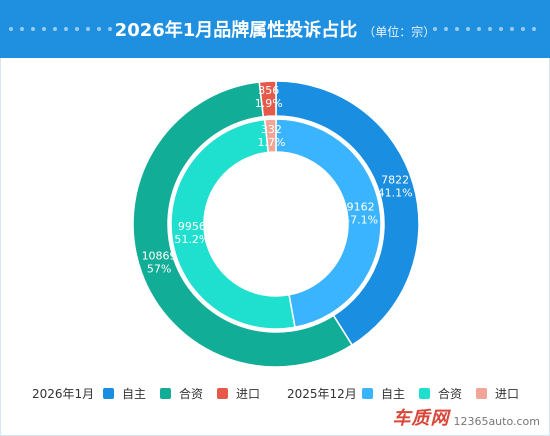 This screenshot has height=436, width=550. Describe the element at coordinates (233, 224) in the screenshot. I see `inner-slice-hezi` at that location.